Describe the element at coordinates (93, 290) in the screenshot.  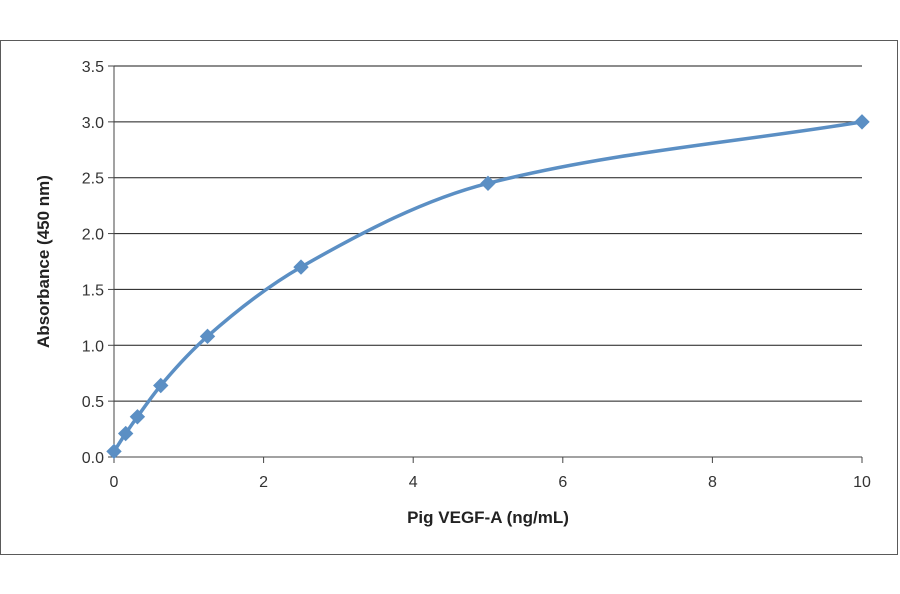
I see `y-tick-label: 1.5` at that location.